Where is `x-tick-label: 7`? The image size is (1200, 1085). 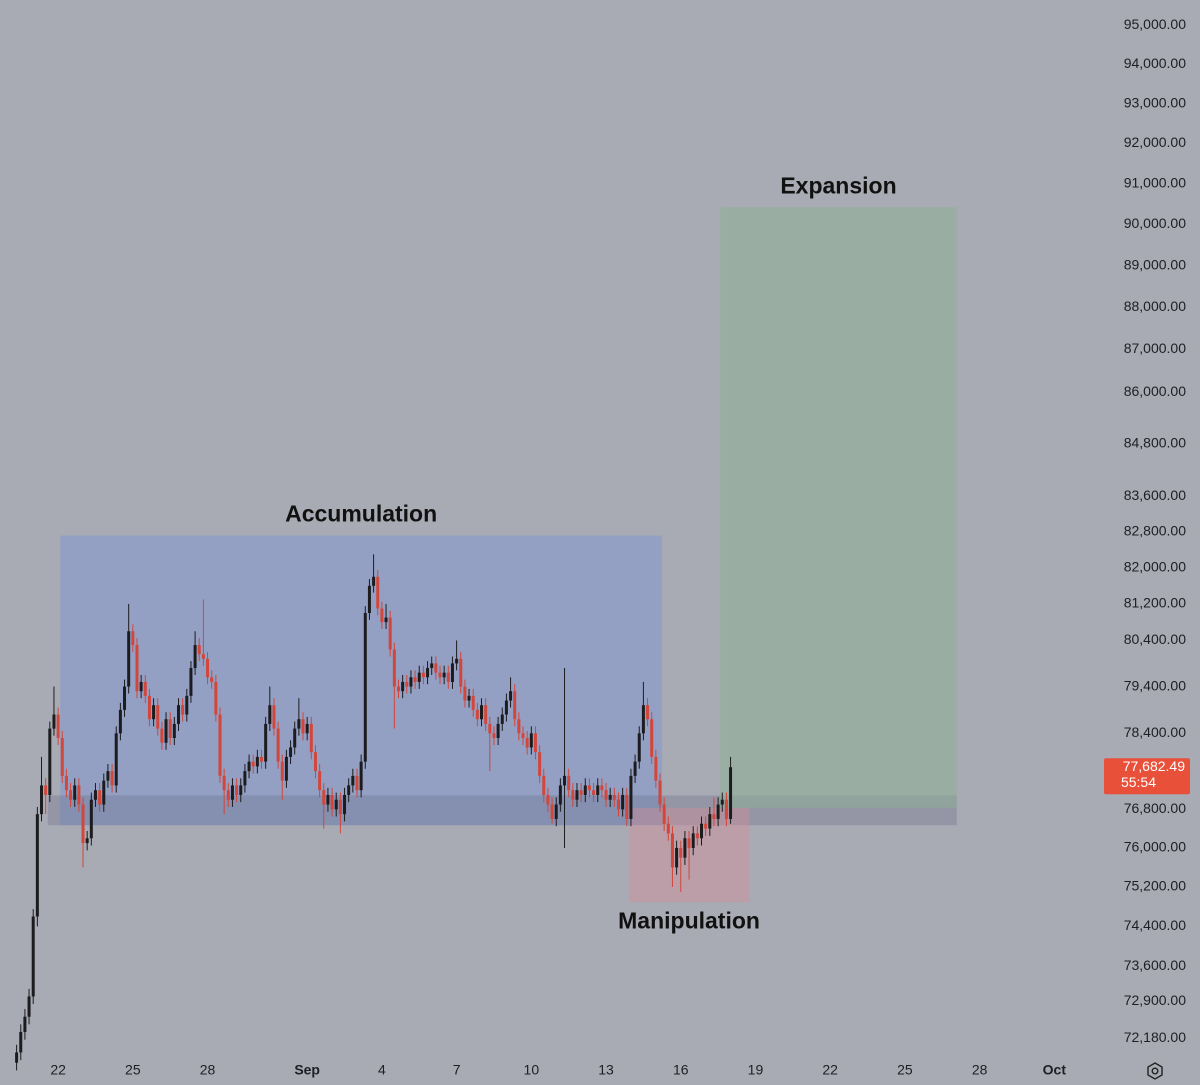 x-tick-label: 7 is located at coordinates (457, 1070).